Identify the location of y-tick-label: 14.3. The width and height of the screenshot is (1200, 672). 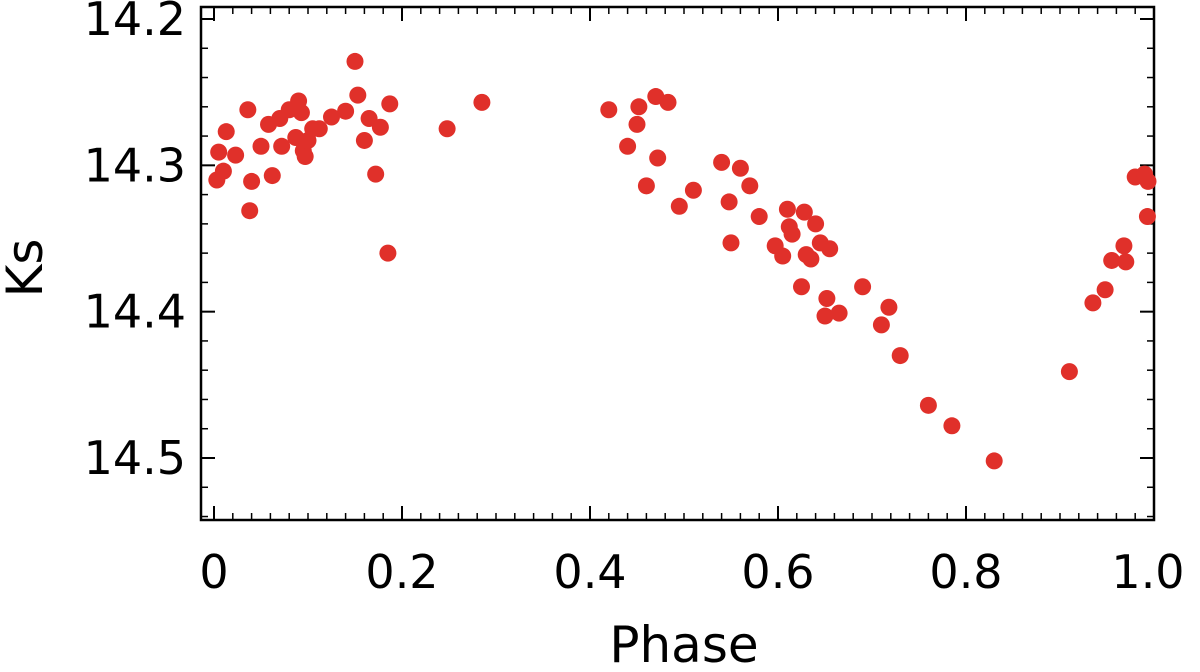
(135, 165).